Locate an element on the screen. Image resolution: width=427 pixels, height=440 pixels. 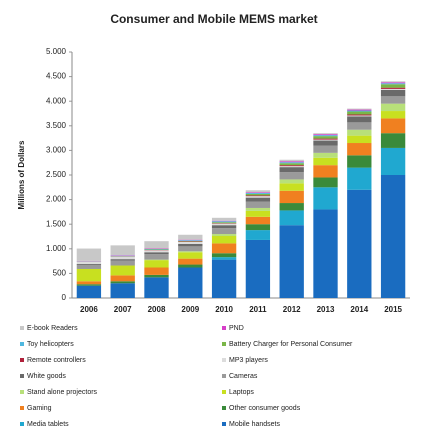
legend-label: Battery Charger for Personal Consumer is located at coordinates (291, 344).